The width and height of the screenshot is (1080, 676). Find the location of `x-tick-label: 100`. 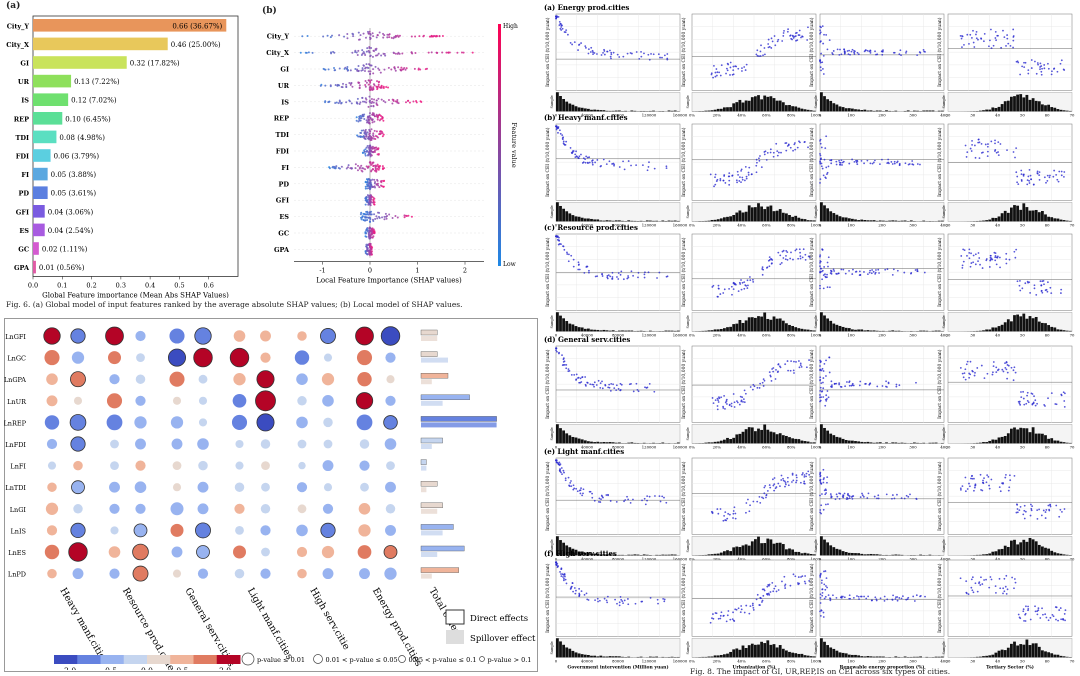

x-tick-label: 100 is located at coordinates (851, 114).